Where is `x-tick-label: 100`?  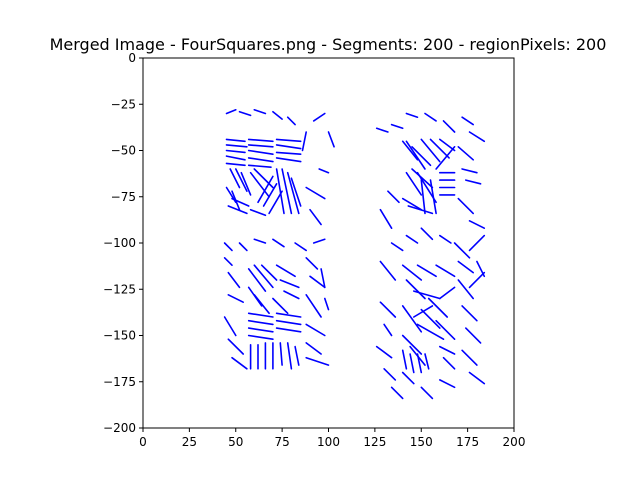
x-tick-label: 100 is located at coordinates (328, 442).